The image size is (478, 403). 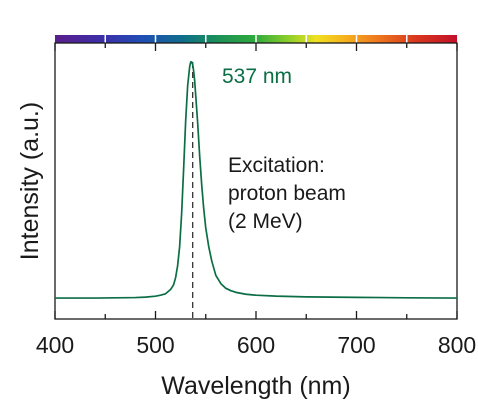 I want to click on x-tick-label-500: 500, so click(x=155, y=345).